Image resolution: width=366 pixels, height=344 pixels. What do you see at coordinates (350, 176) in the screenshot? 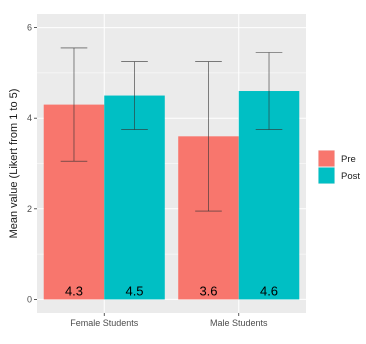
I see `legend-label-post: Post` at bounding box center [350, 176].